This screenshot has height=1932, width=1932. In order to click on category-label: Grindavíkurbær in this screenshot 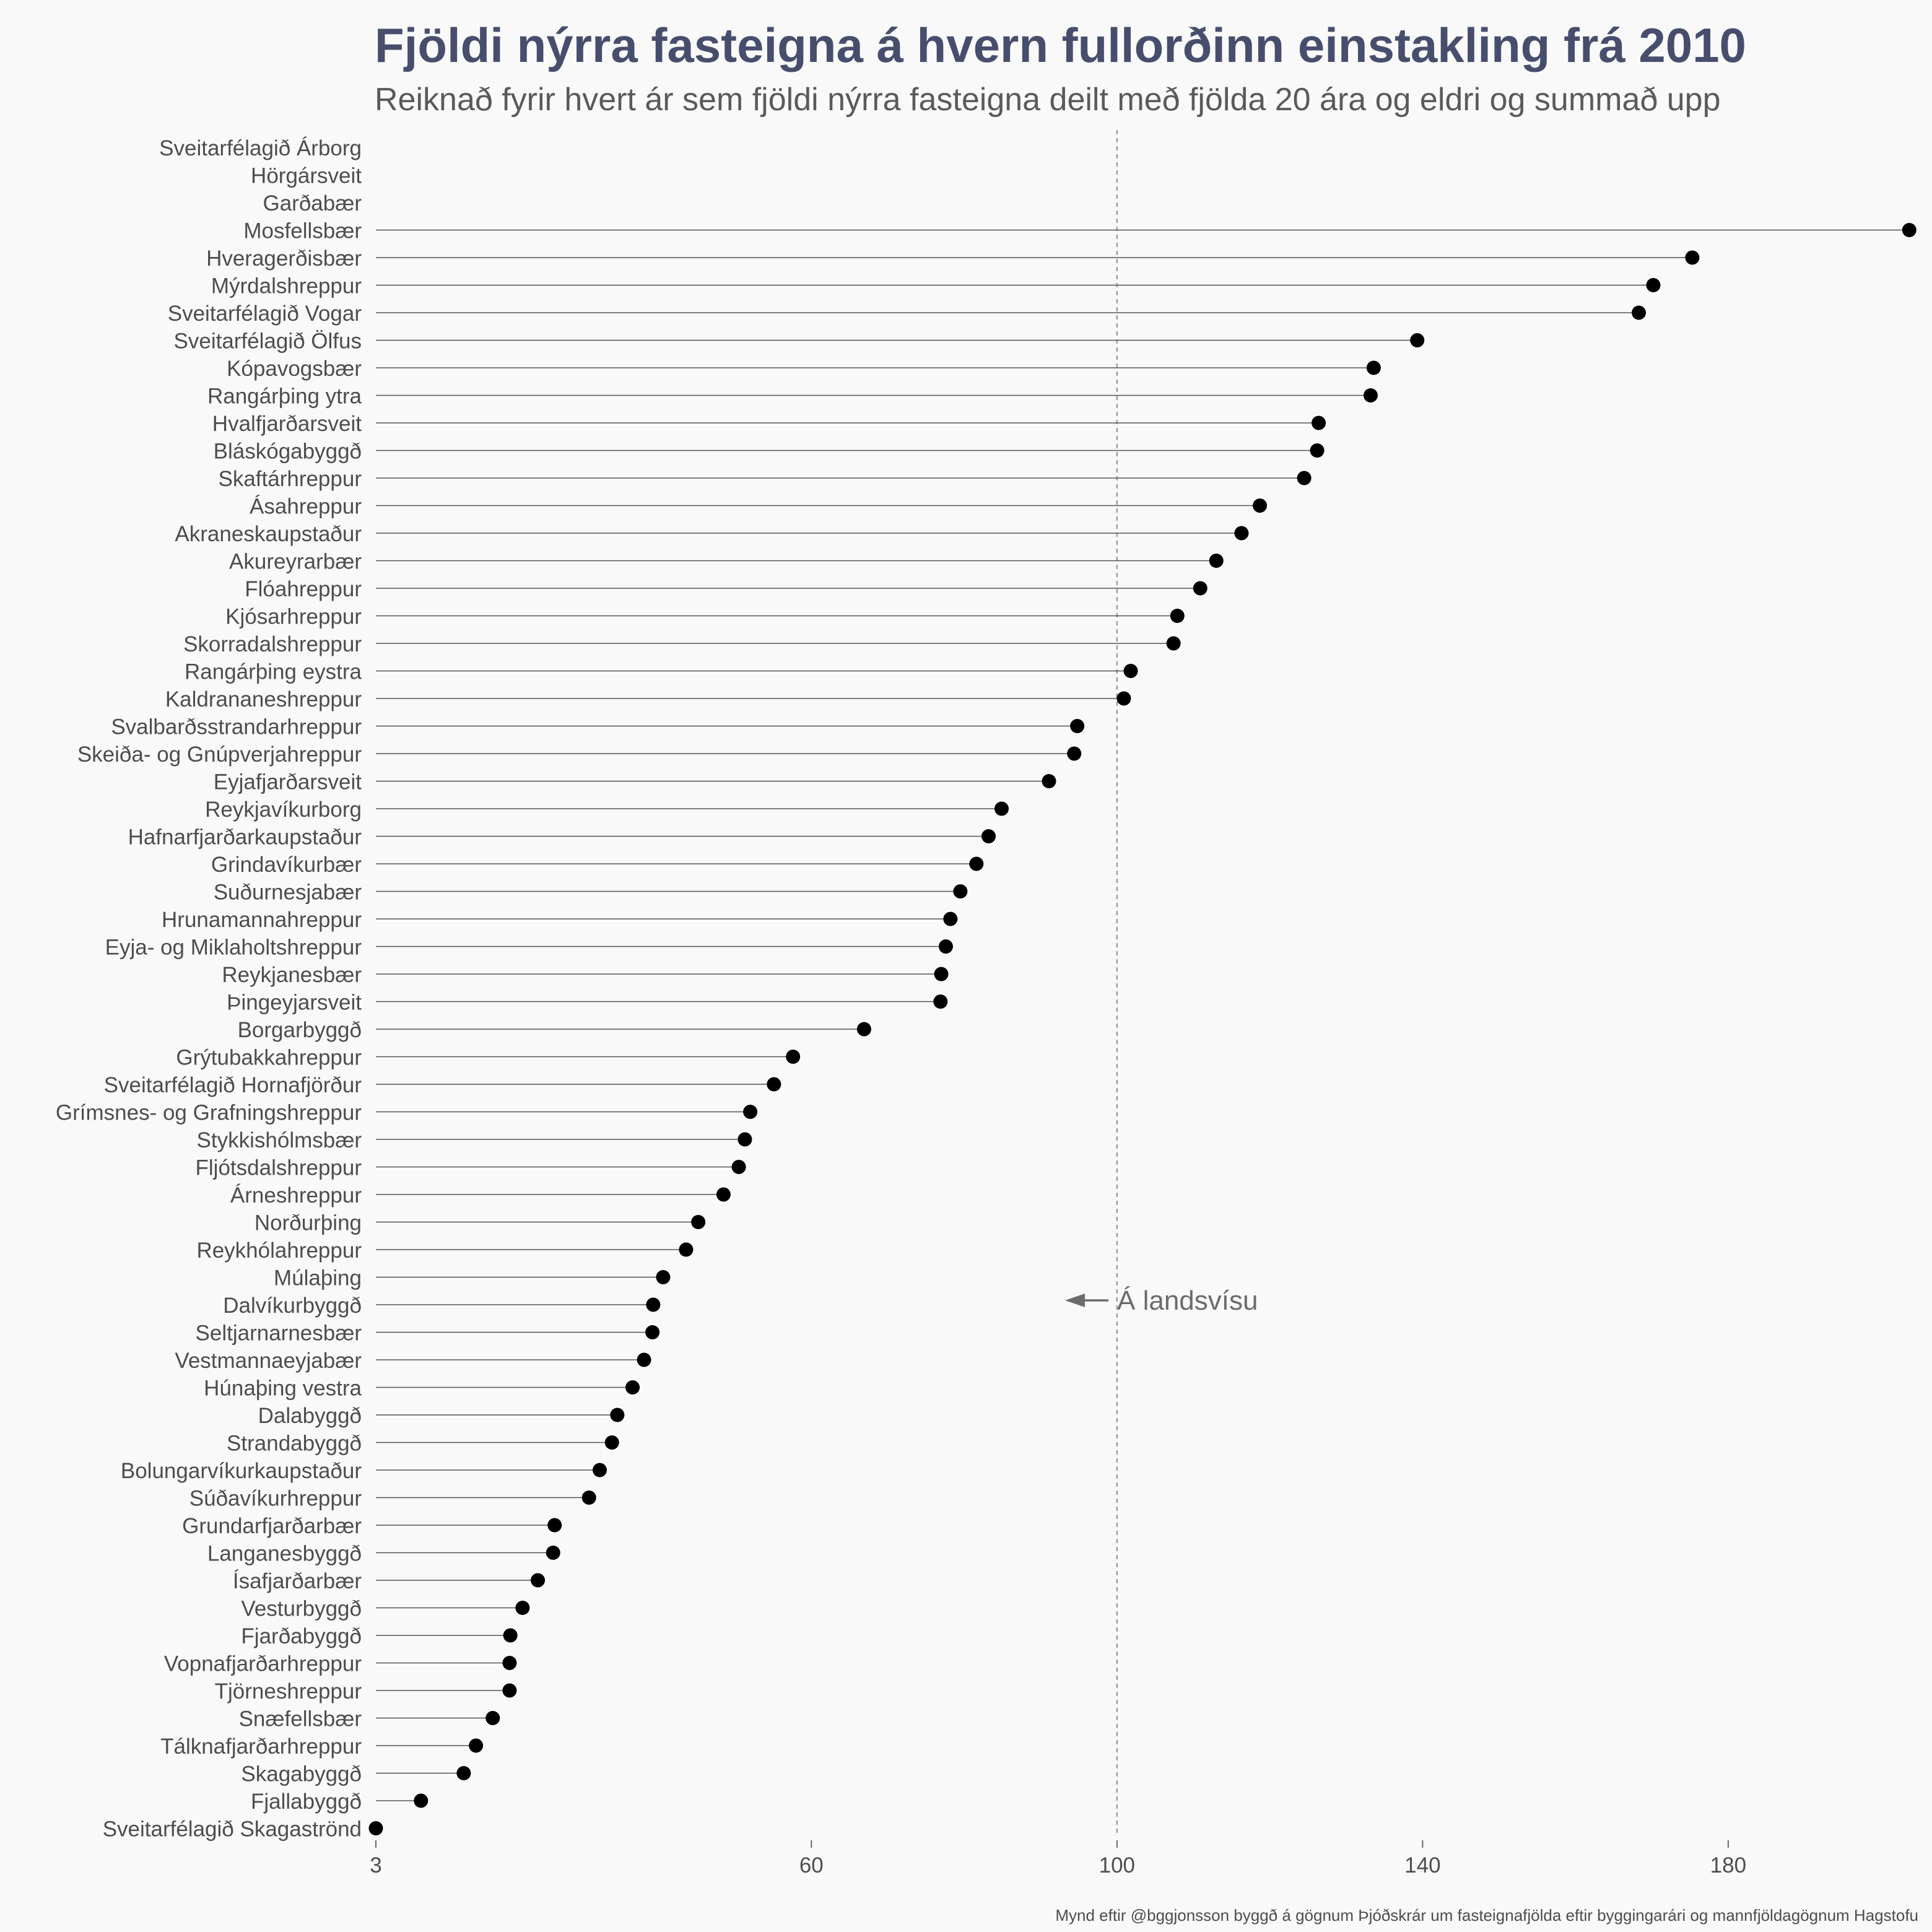, I will do `click(286, 865)`.